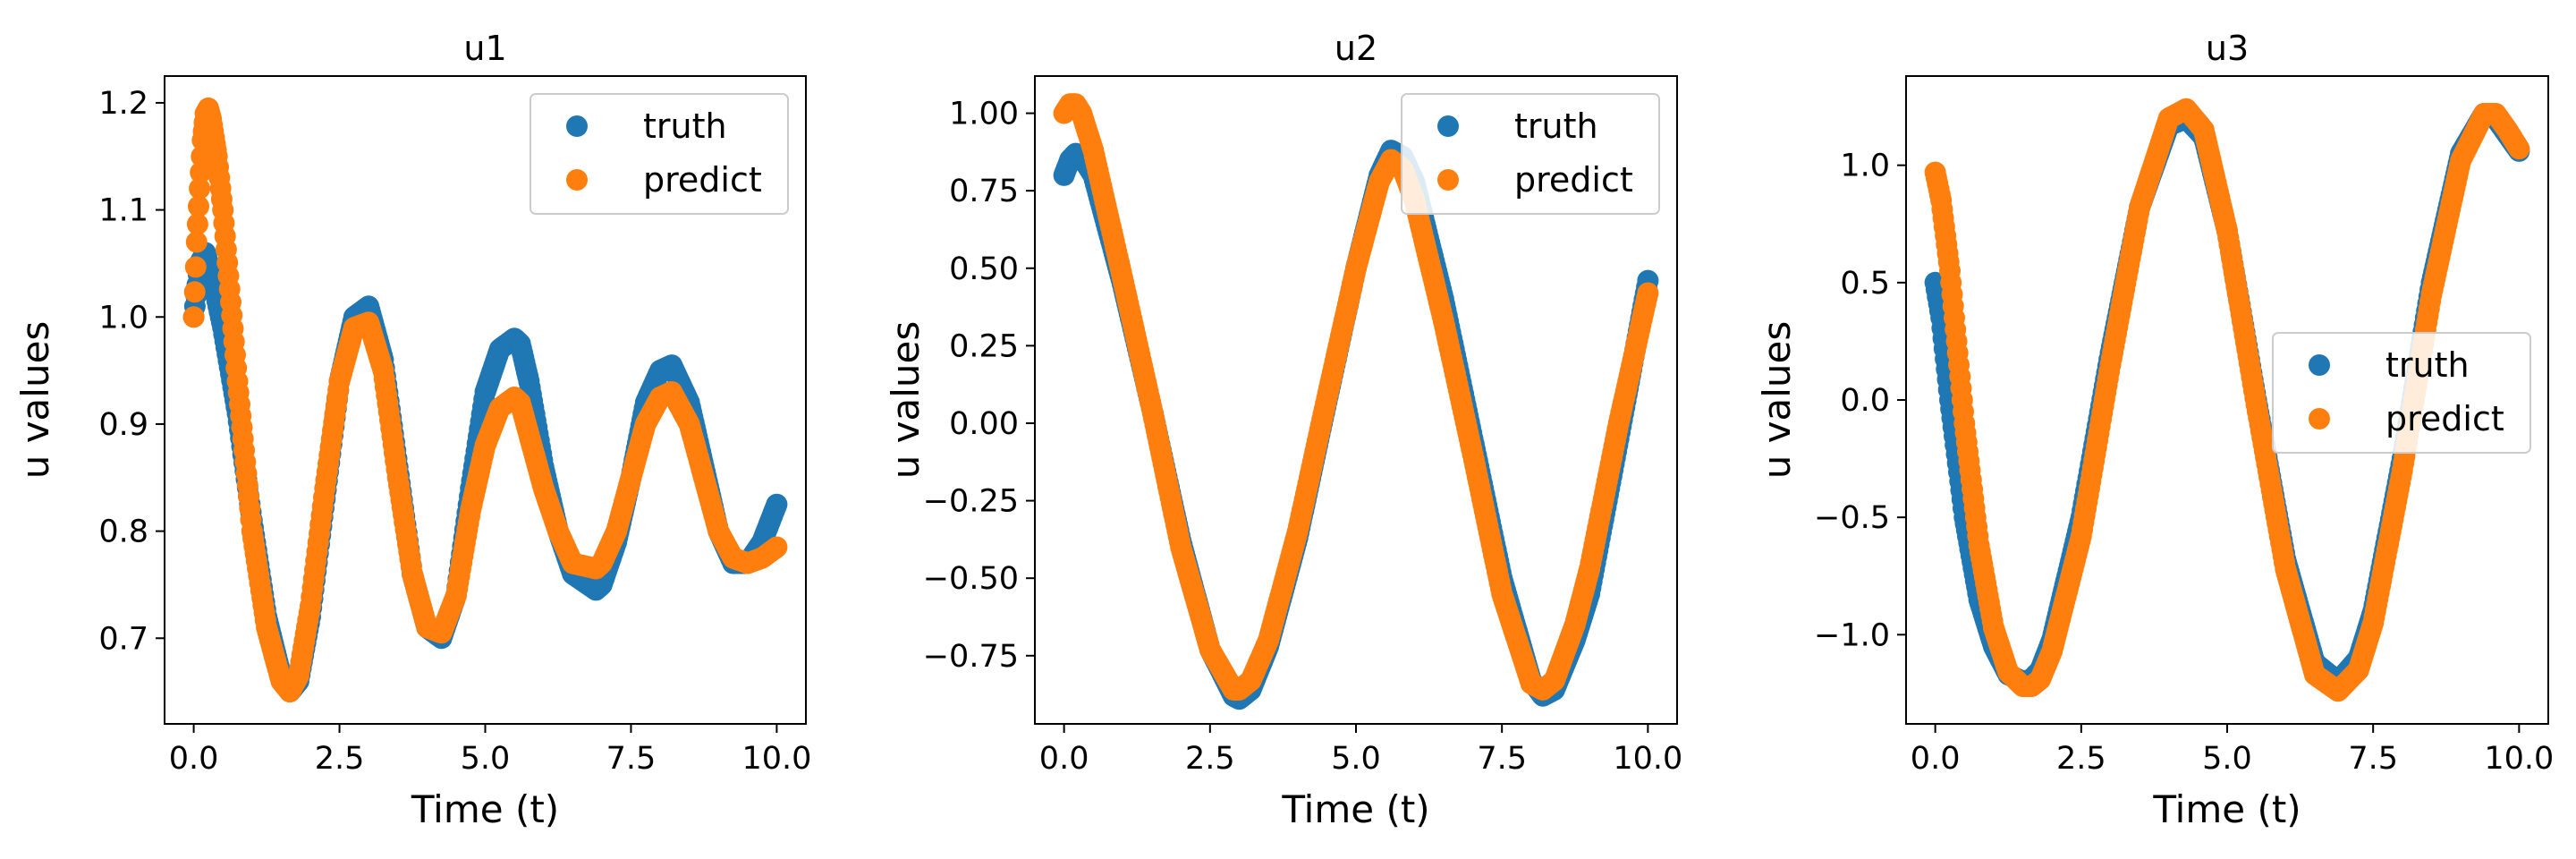  I want to click on panel-title: u3, so click(2227, 48).